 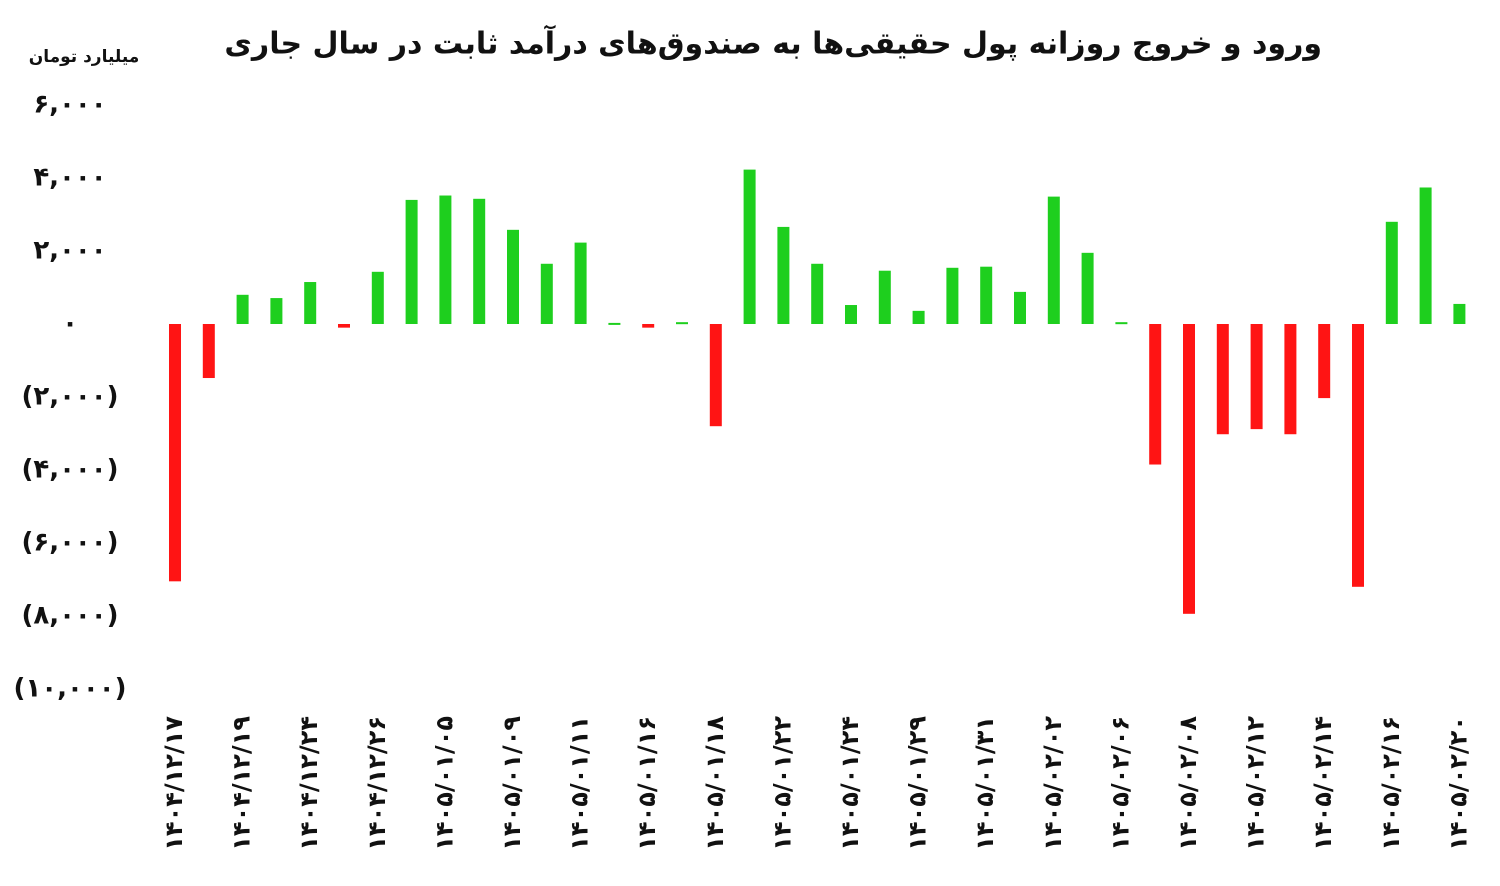 I want to click on y-tick-label: (۸,۰۰۰), so click(x=69, y=616).